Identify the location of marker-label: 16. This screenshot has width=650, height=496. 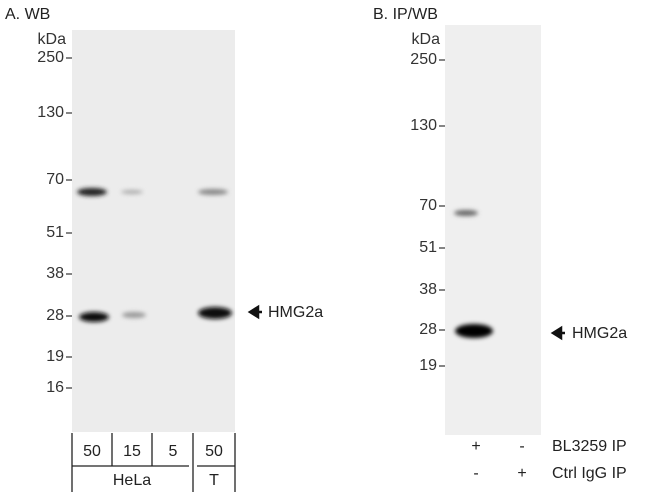
(55, 387).